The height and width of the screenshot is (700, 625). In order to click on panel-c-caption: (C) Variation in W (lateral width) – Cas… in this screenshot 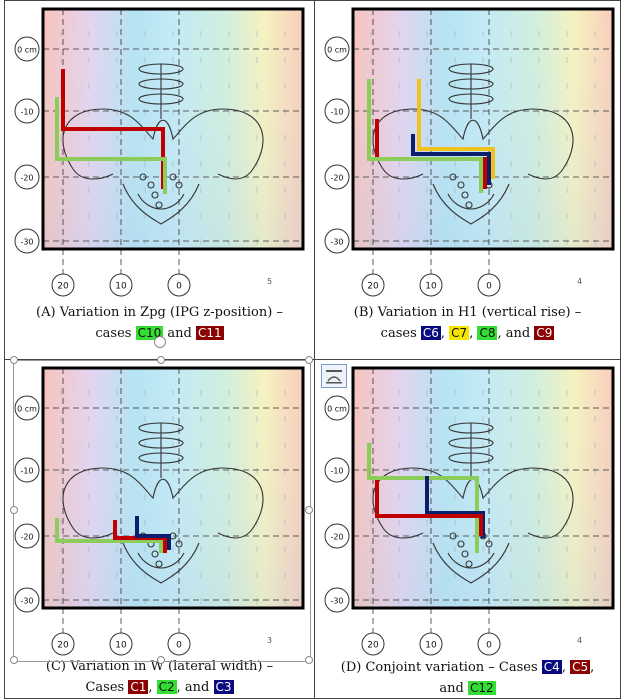, I will do `click(159, 677)`.